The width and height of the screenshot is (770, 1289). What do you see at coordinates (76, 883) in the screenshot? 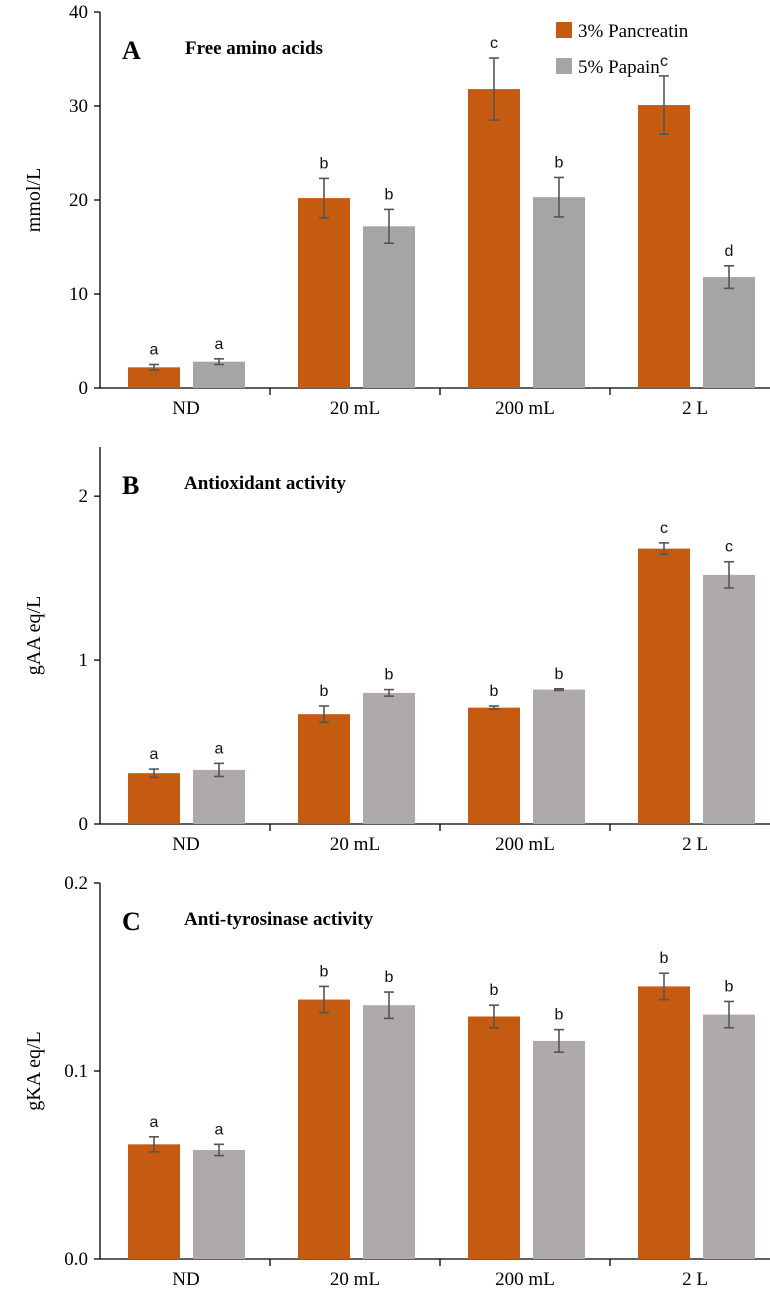
I see `y-tick-label: 0.2` at bounding box center [76, 883].